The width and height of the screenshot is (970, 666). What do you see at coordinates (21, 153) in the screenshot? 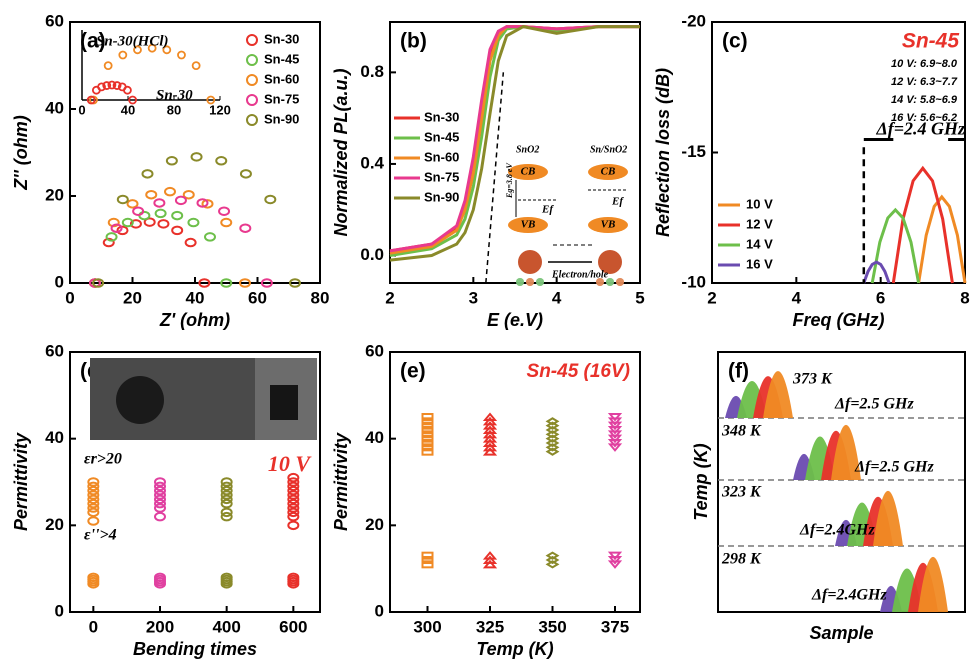
I see `y-axis-label: Z'' (ohm)` at bounding box center [21, 153].